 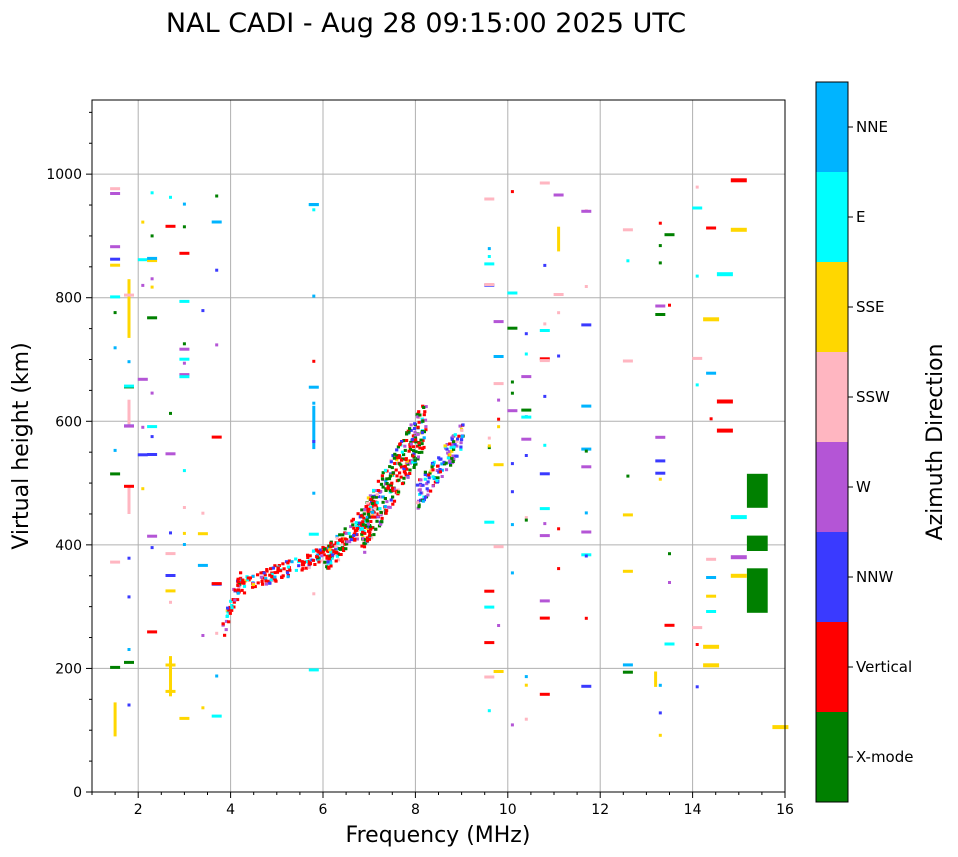 What do you see at coordinates (870, 307) in the screenshot?
I see `colorbar-tick-label: SSE` at bounding box center [870, 307].